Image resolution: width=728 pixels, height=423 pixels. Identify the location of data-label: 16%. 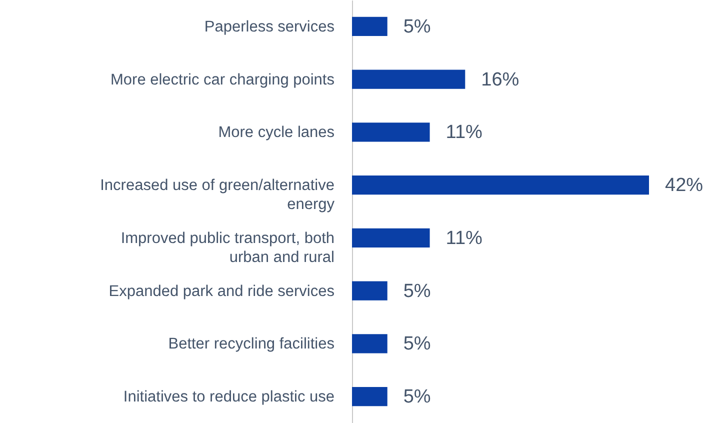
(500, 79).